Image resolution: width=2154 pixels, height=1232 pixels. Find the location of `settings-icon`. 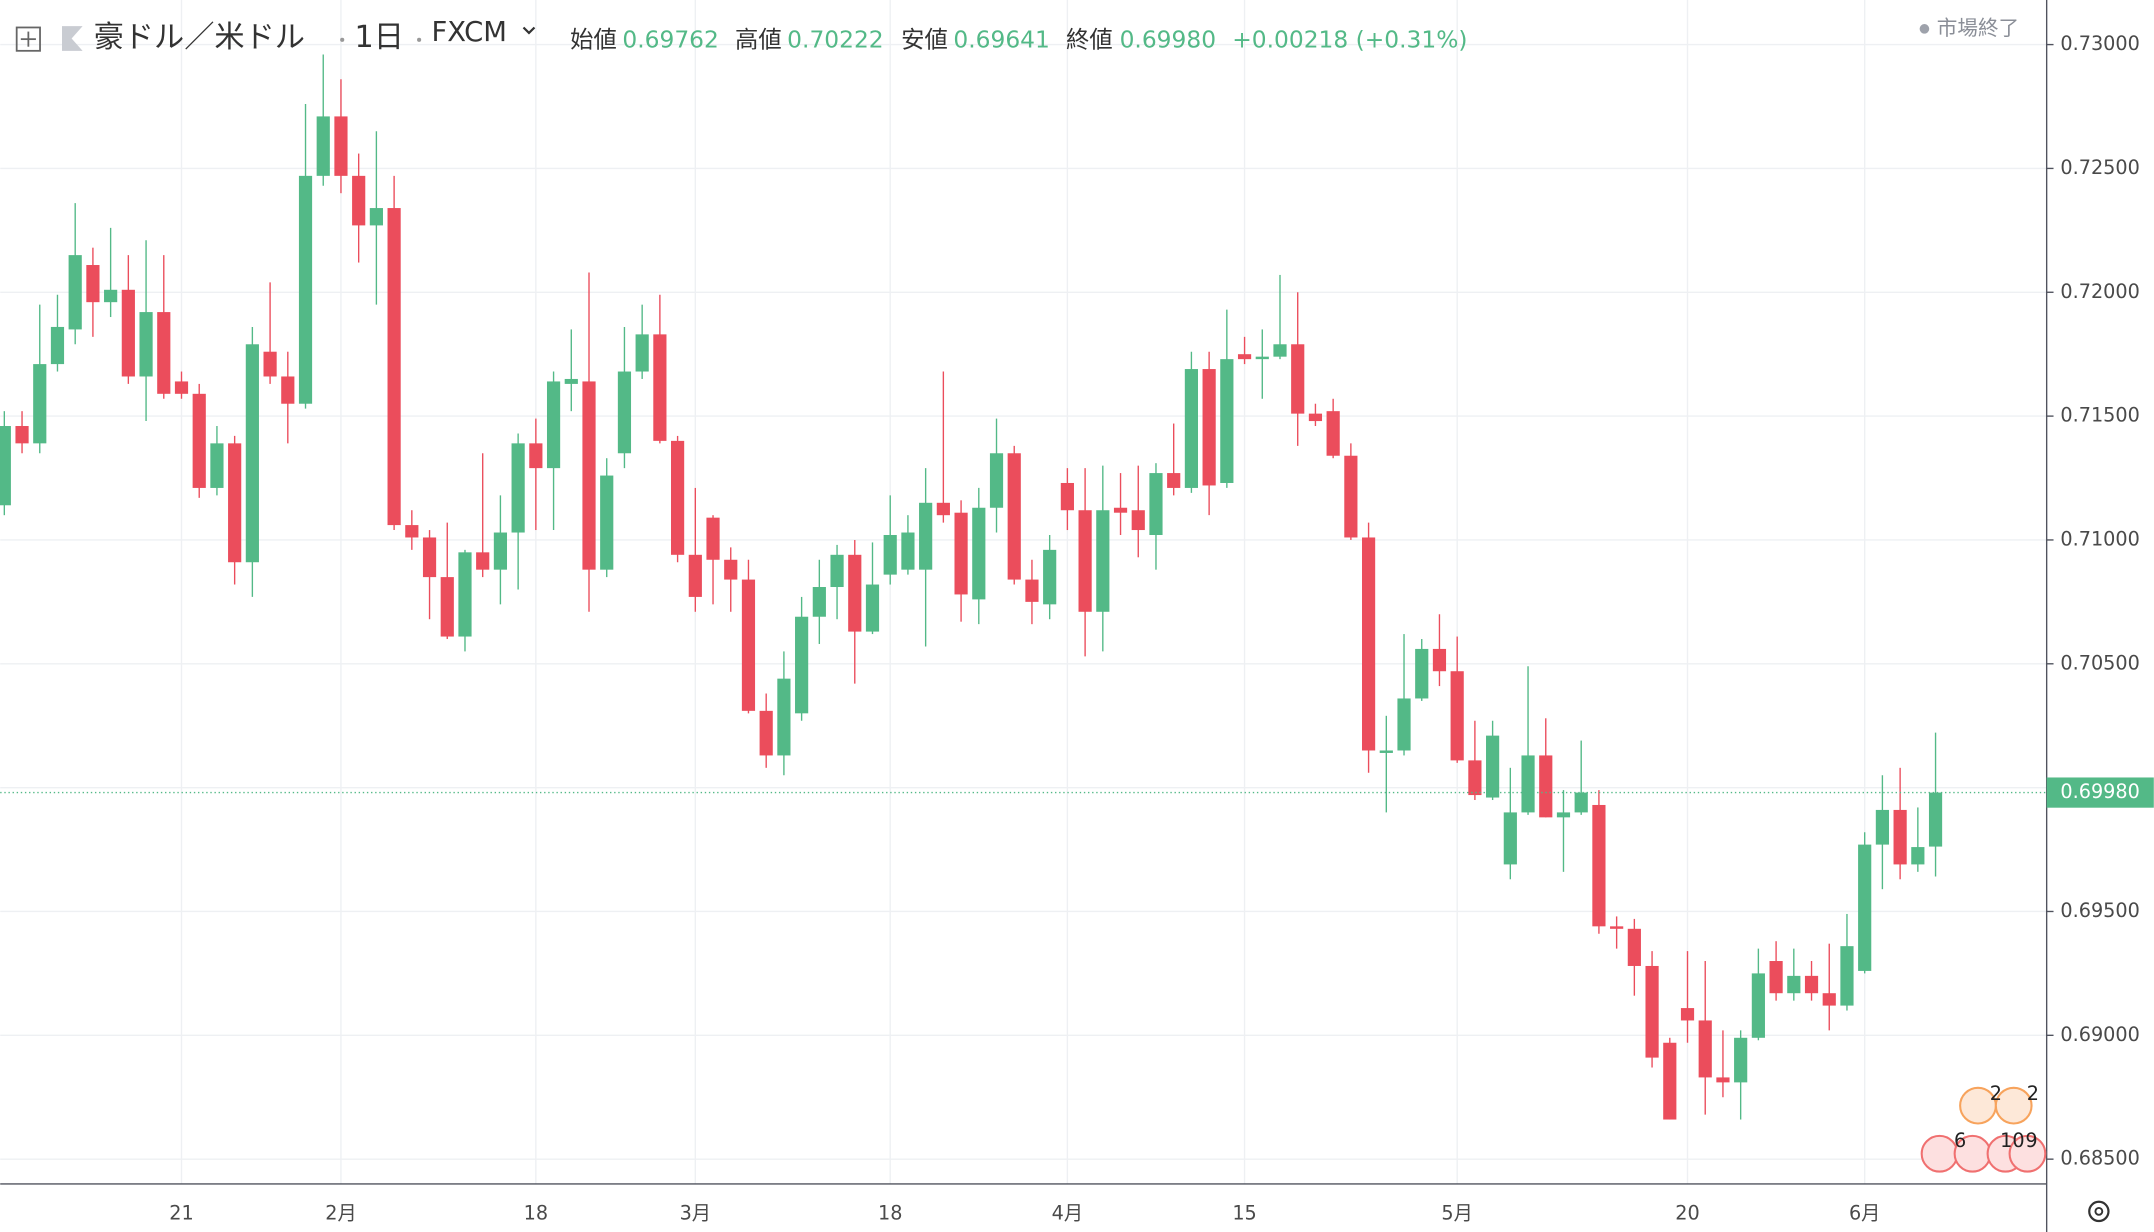

settings-icon is located at coordinates (2099, 1211).